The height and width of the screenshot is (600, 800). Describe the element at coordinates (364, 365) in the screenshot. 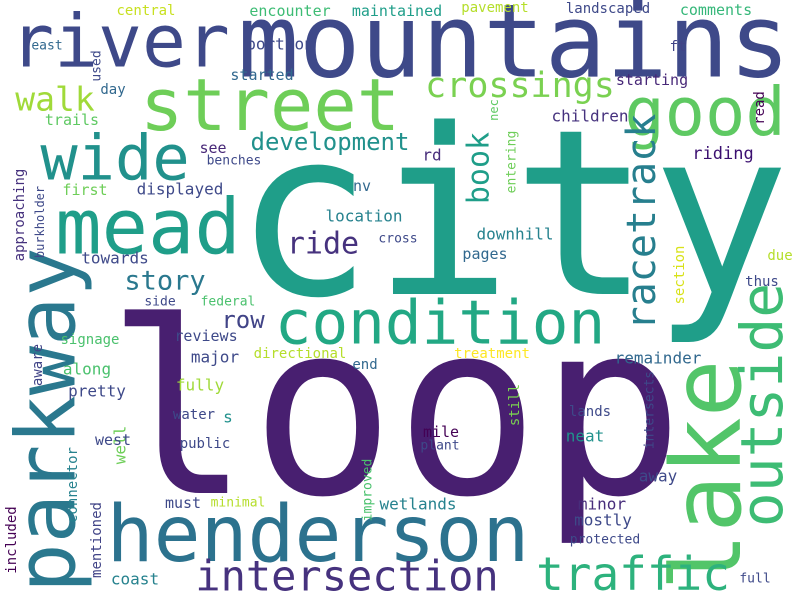

I see `word: end` at that location.